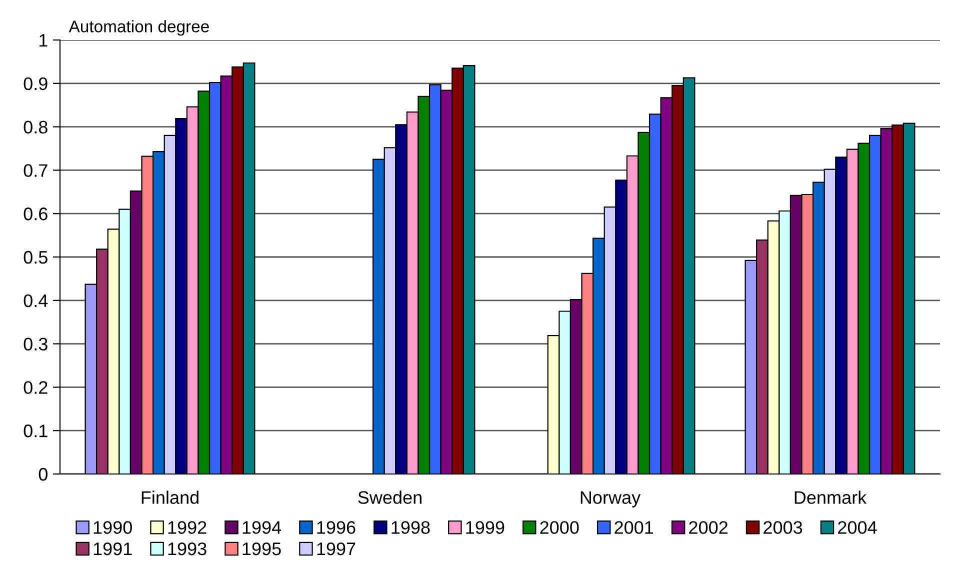 The width and height of the screenshot is (953, 565). Describe the element at coordinates (36, 214) in the screenshot. I see `y-tick-label: 0.6` at that location.